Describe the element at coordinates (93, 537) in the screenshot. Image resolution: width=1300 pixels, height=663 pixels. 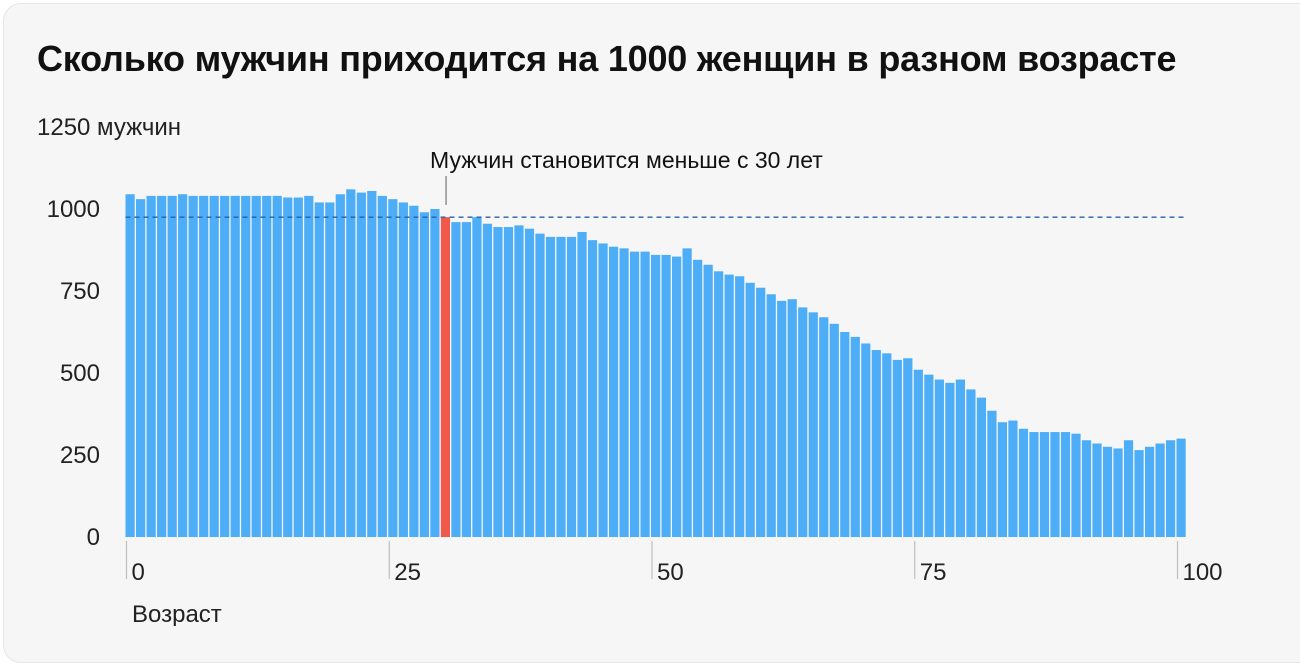
I see `y-tick-label: 0` at that location.